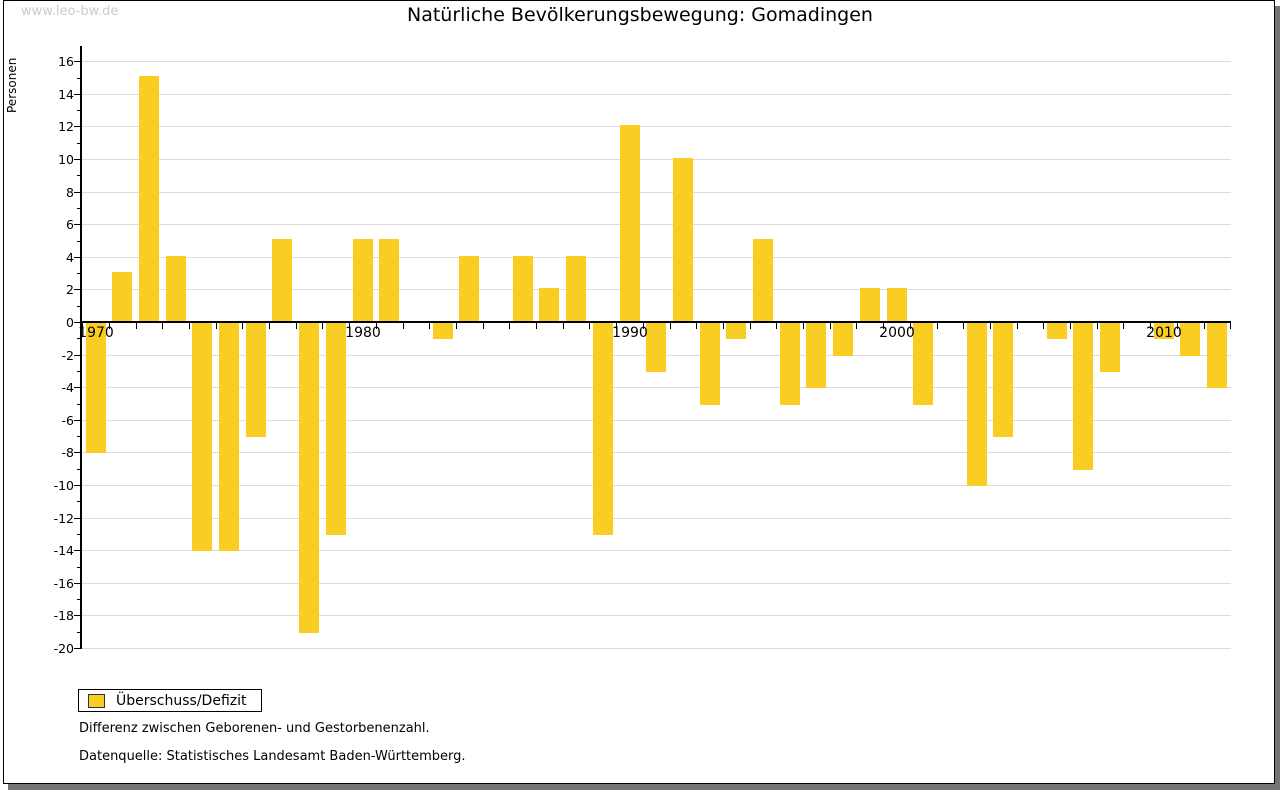 The height and width of the screenshot is (791, 1280). I want to click on legend: Überschuss/Defizit, so click(170, 700).